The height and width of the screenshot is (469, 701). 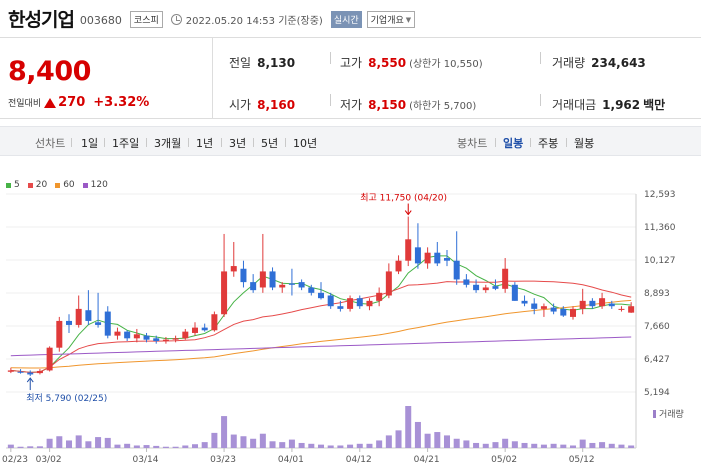 What do you see at coordinates (408, 19) in the screenshot?
I see `chevron-down-icon: ▼` at bounding box center [408, 19].